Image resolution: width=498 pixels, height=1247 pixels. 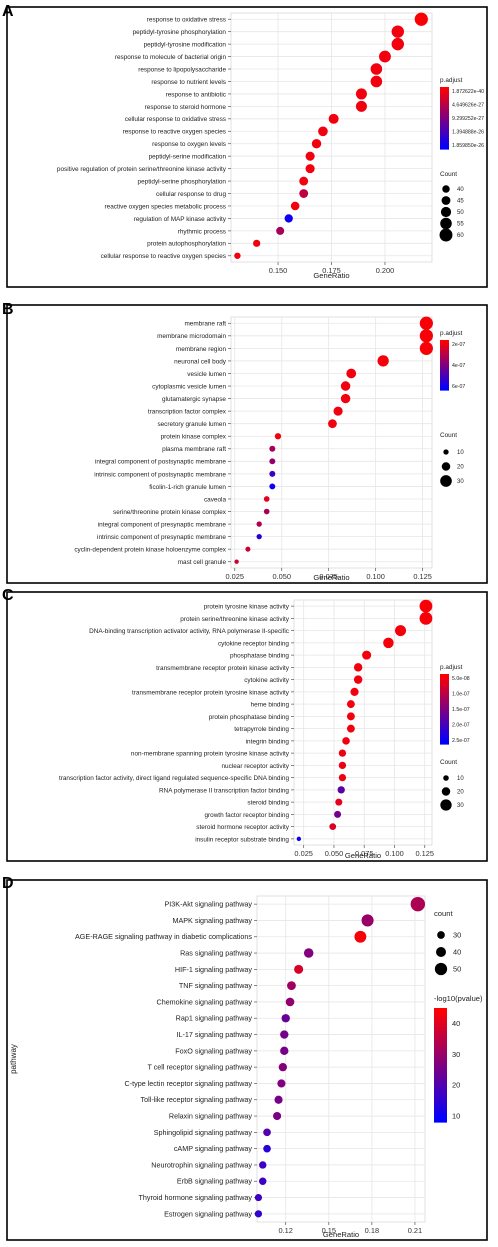 What do you see at coordinates (235, 619) in the screenshot?
I see `category-label: protein serine/threonine kinase activity` at bounding box center [235, 619].